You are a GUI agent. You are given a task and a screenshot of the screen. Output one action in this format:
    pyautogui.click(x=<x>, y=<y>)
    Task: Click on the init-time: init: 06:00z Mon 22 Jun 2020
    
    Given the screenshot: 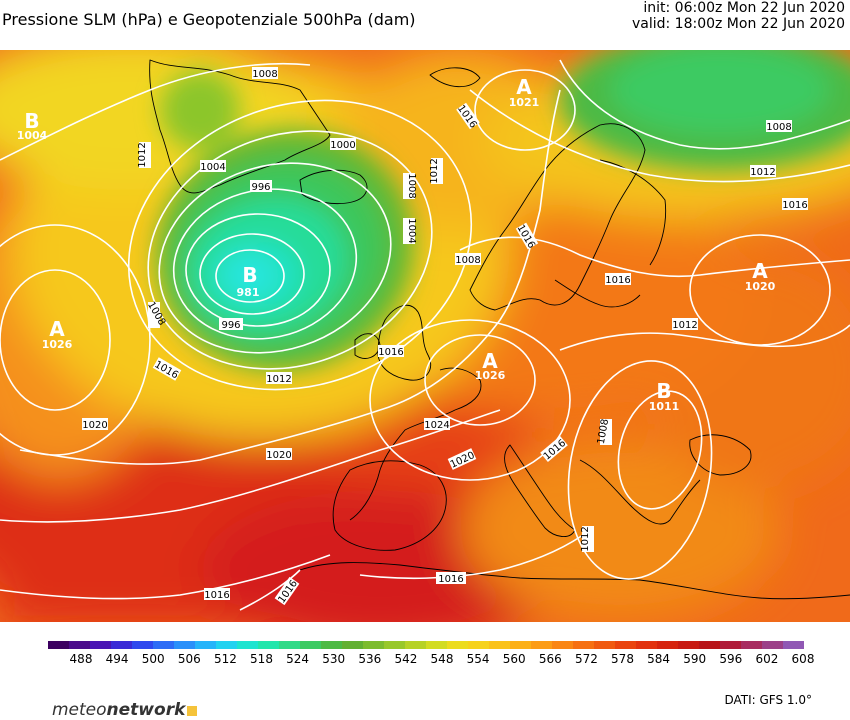 What is the action you would take?
    pyautogui.click(x=744, y=8)
    